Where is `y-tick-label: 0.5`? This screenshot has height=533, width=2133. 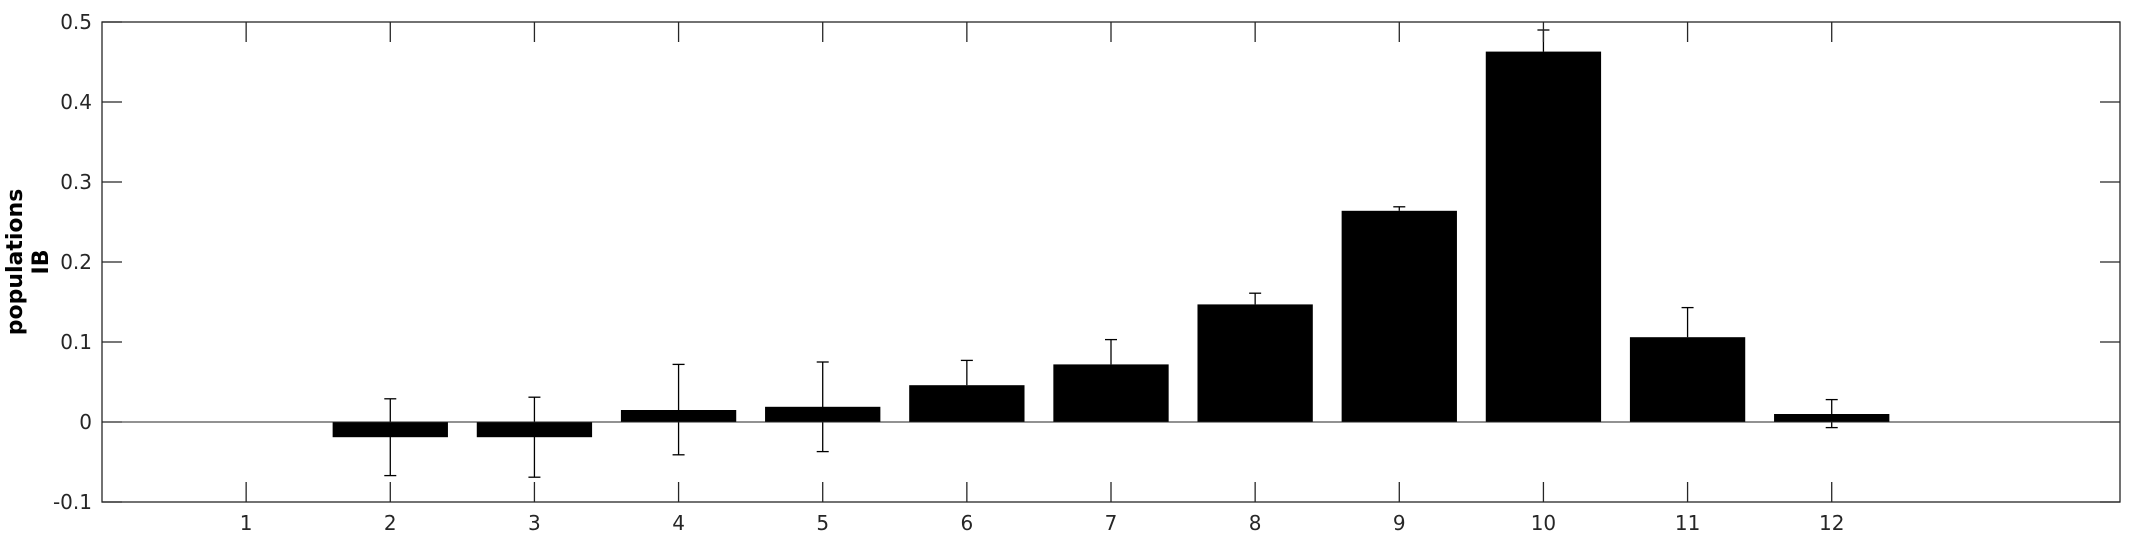 y-tick-label: 0.5 is located at coordinates (76, 22).